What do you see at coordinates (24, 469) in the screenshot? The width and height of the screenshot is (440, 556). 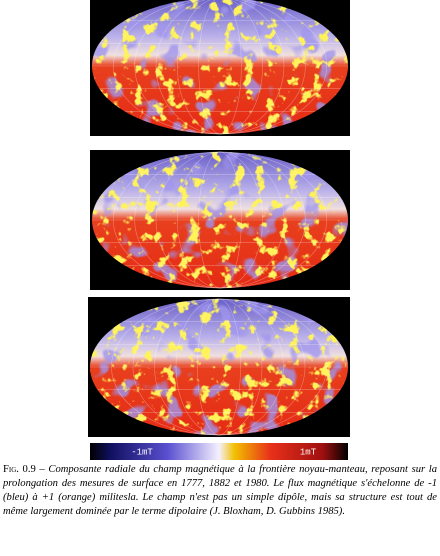 I see `caption-label: Fig. 0.9 –` at bounding box center [24, 469].